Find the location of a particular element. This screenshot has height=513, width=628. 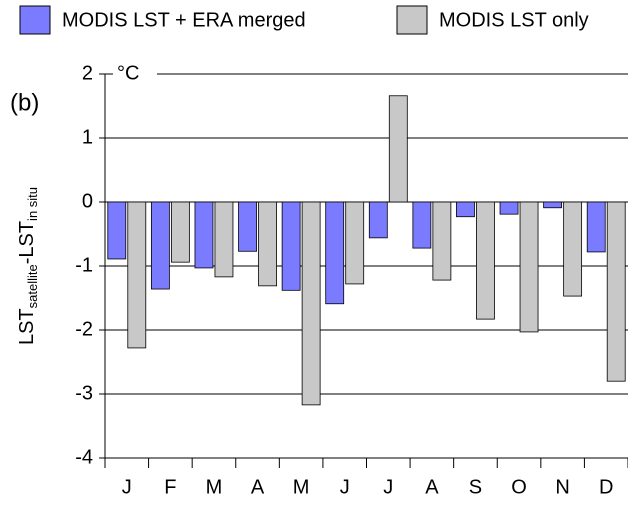

x-tick-label: N is located at coordinates (562, 487).